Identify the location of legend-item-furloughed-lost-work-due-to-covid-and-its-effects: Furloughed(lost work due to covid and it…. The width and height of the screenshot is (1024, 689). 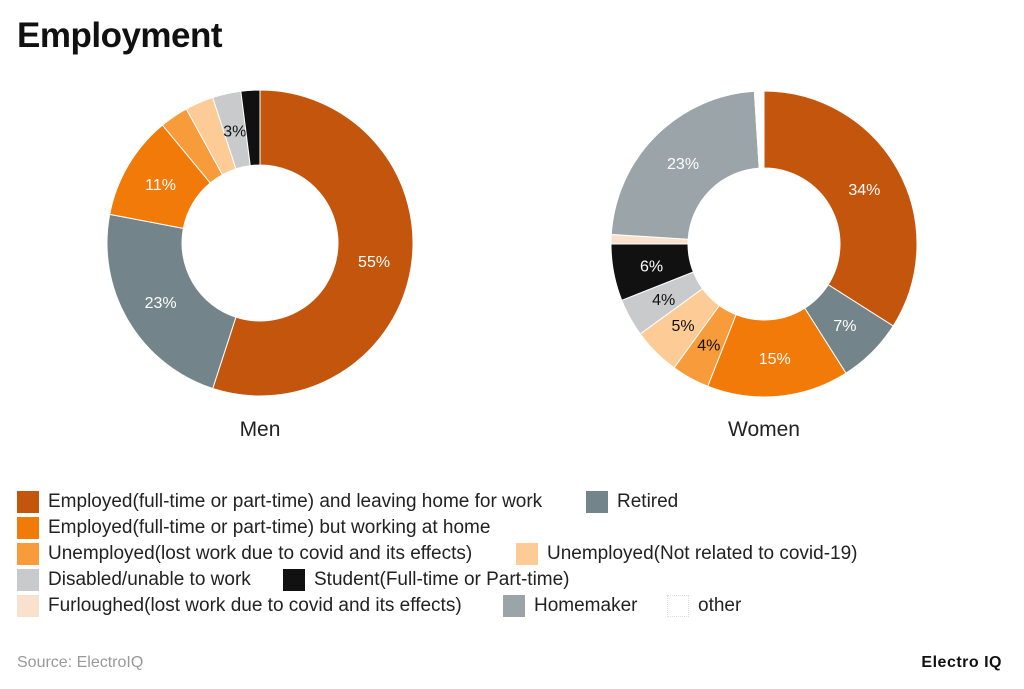
(239, 606).